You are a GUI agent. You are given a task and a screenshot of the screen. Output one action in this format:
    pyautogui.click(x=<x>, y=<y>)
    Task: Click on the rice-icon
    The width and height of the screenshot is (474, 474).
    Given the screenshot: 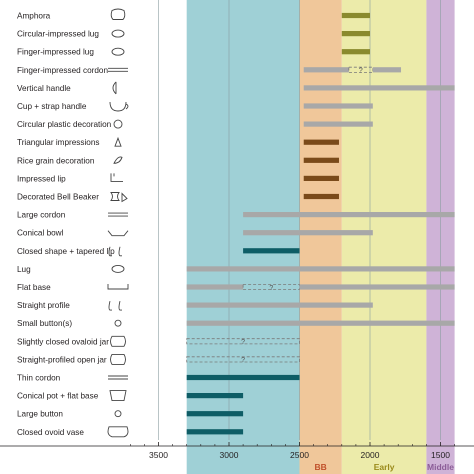 What is the action you would take?
    pyautogui.click(x=118, y=160)
    